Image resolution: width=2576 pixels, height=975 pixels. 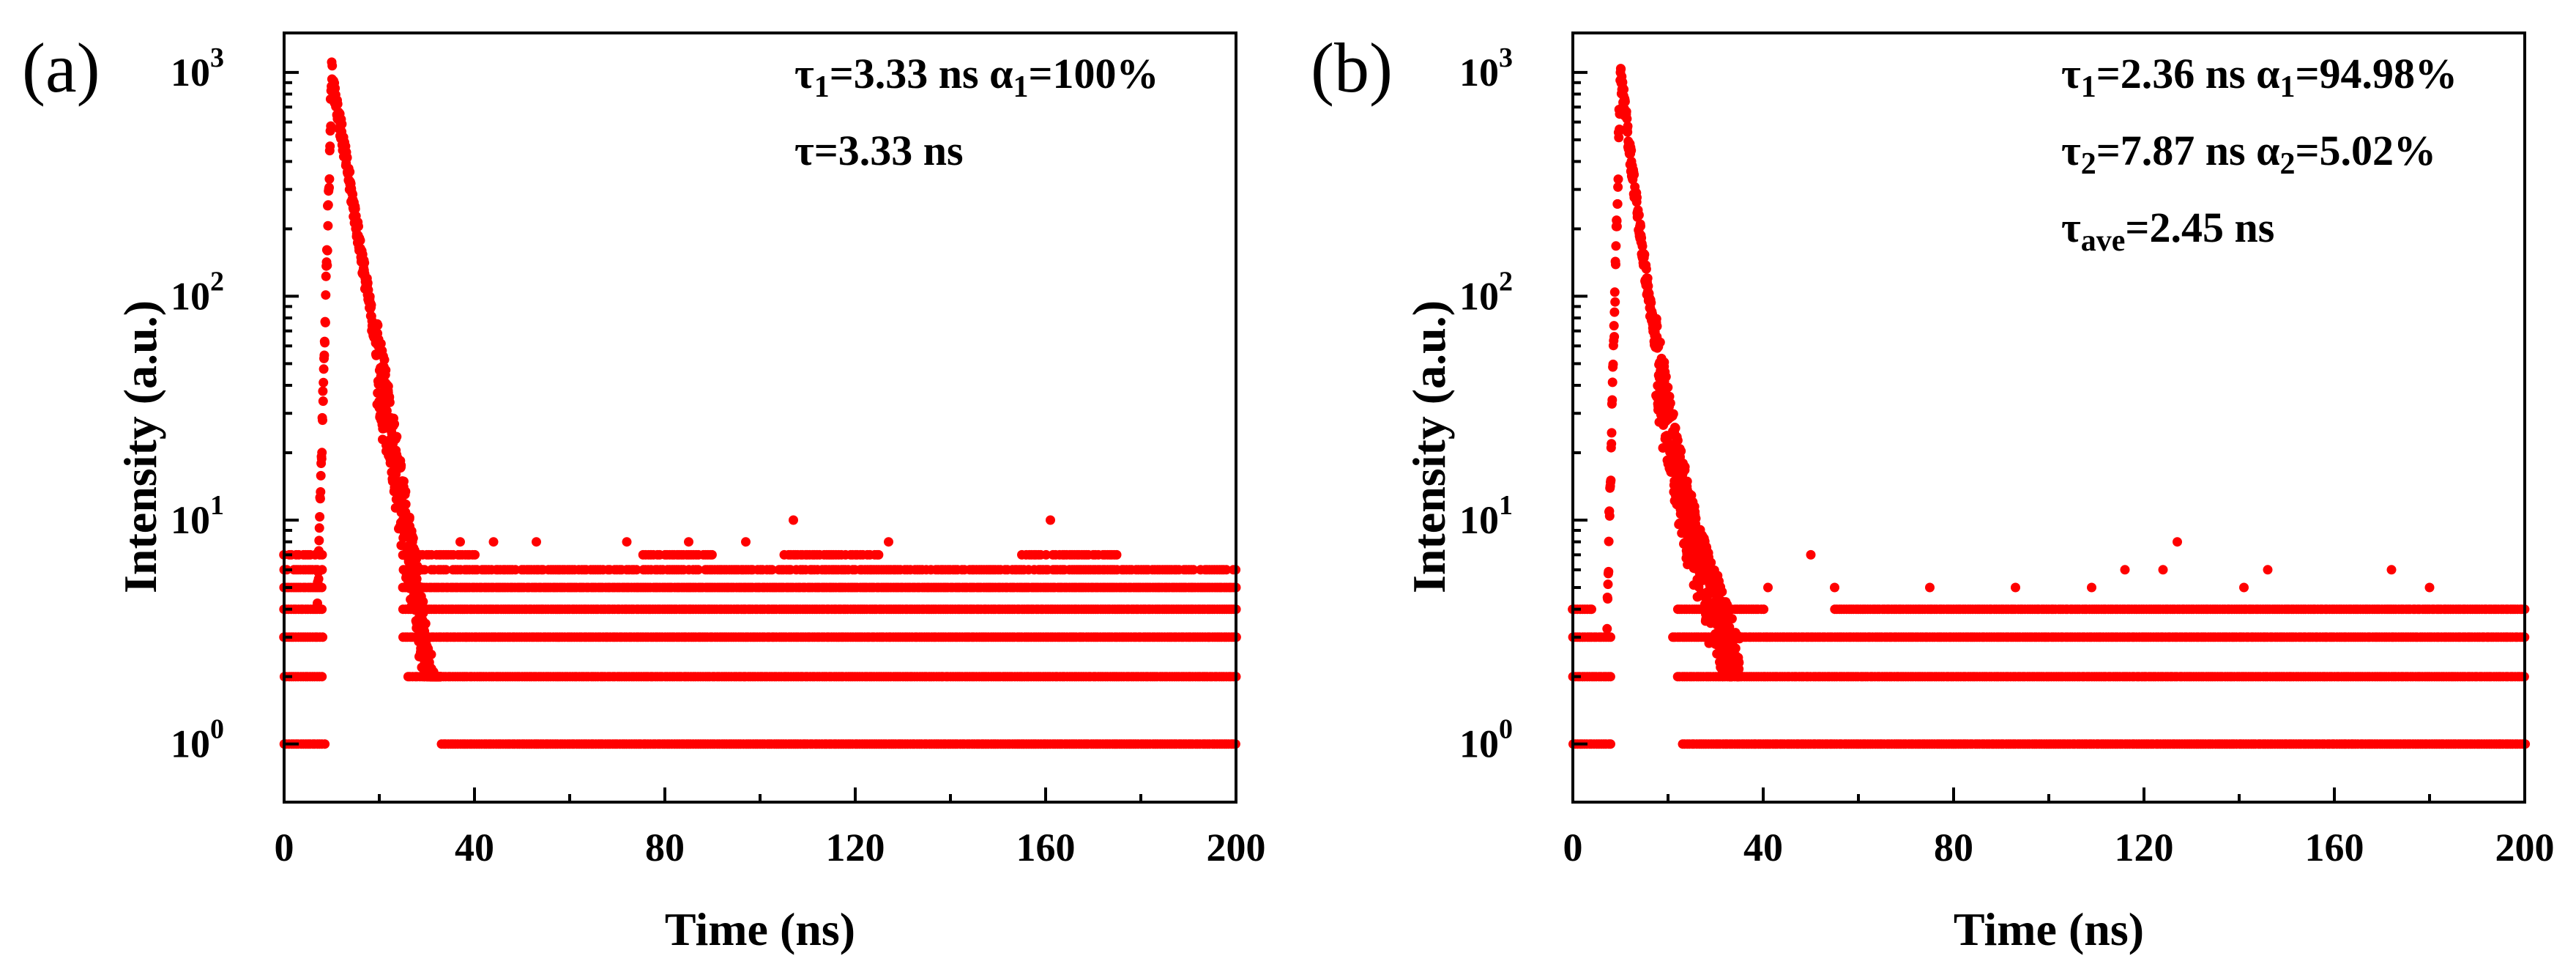 What do you see at coordinates (197, 516) in the screenshot?
I see `y-tick-label: 10¹` at bounding box center [197, 516].